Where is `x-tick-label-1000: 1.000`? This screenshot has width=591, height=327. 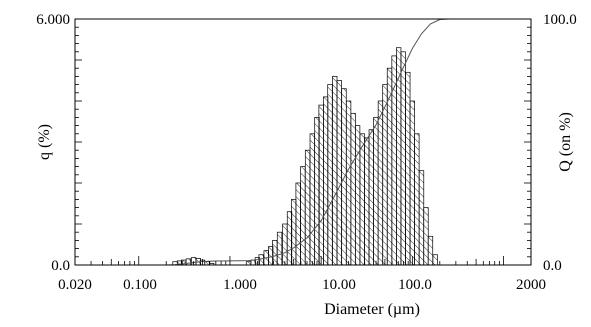 x-tick-label-1000: 1.000 is located at coordinates (240, 285).